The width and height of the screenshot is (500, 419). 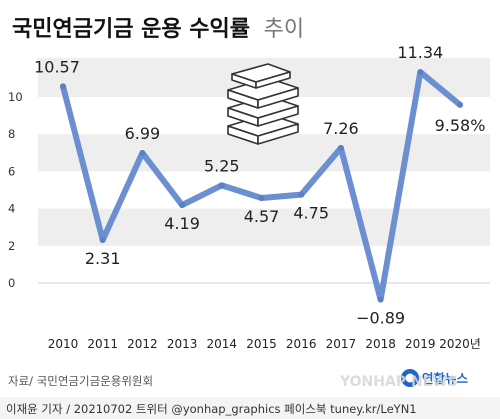 What do you see at coordinates (11, 209) in the screenshot?
I see `y-tick-label: 4` at bounding box center [11, 209].